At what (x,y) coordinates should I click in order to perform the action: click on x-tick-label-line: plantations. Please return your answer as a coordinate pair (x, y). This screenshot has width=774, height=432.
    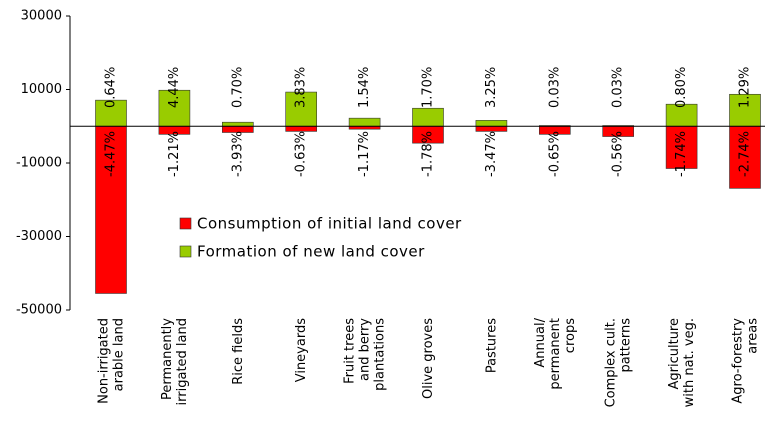
    Looking at the image, I should click on (379, 354).